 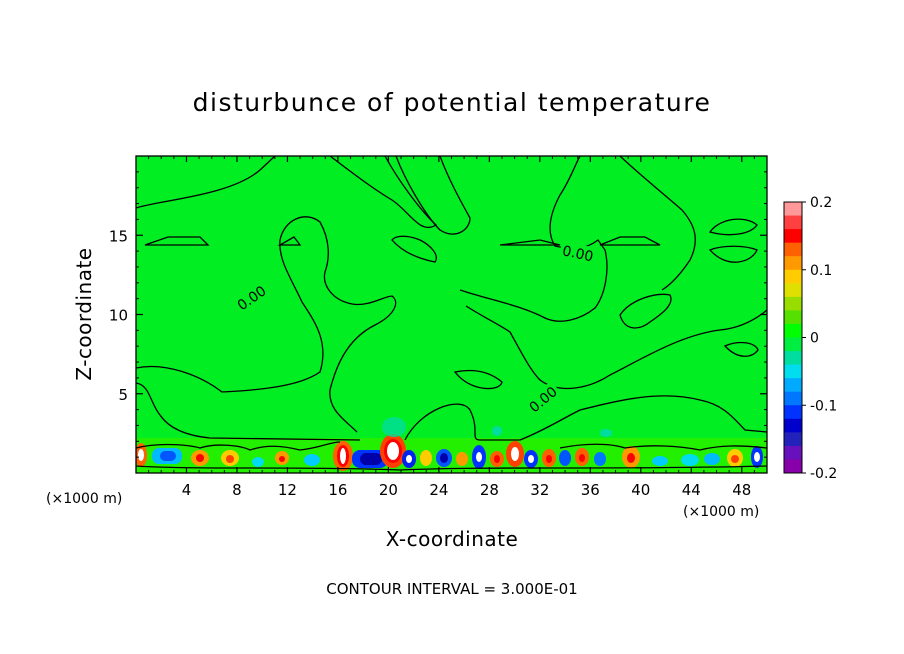 What do you see at coordinates (640, 490) in the screenshot?
I see `x-tick-label: 40` at bounding box center [640, 490].